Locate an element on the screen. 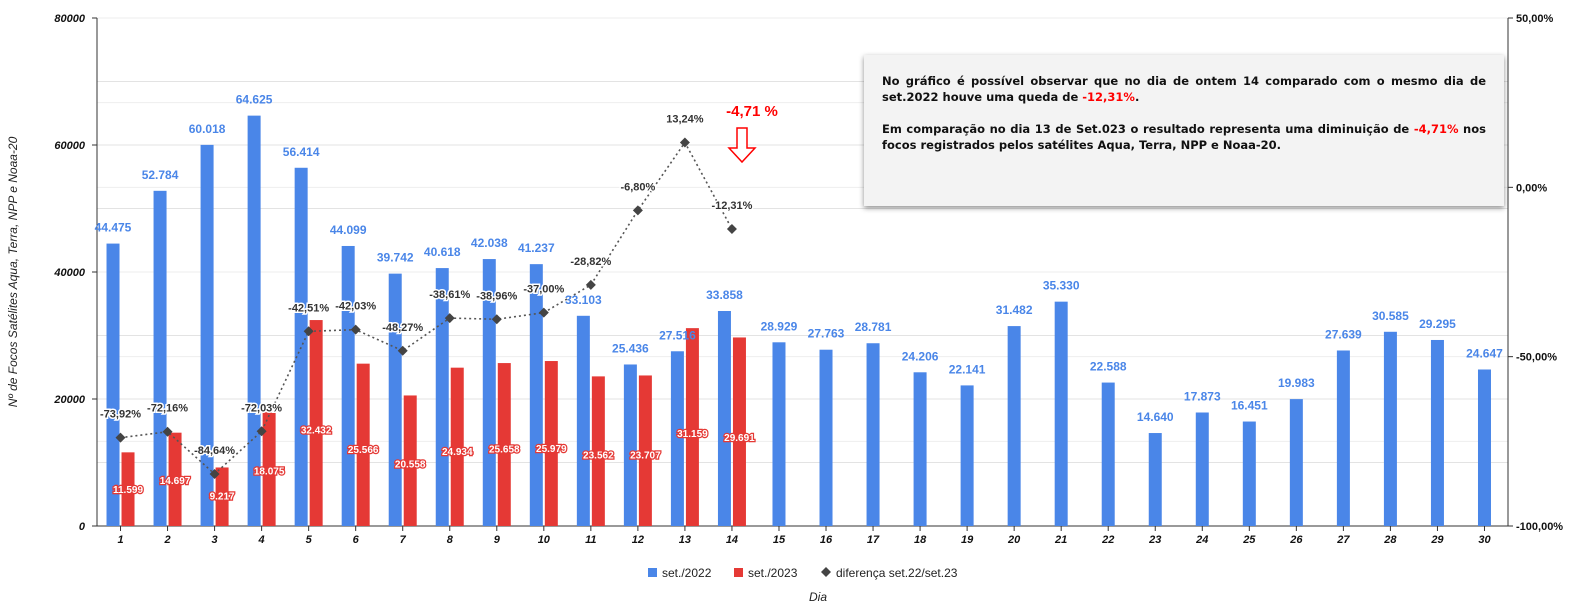 This screenshot has width=1585, height=606. bar-2023-label: 20.558 is located at coordinates (410, 464).